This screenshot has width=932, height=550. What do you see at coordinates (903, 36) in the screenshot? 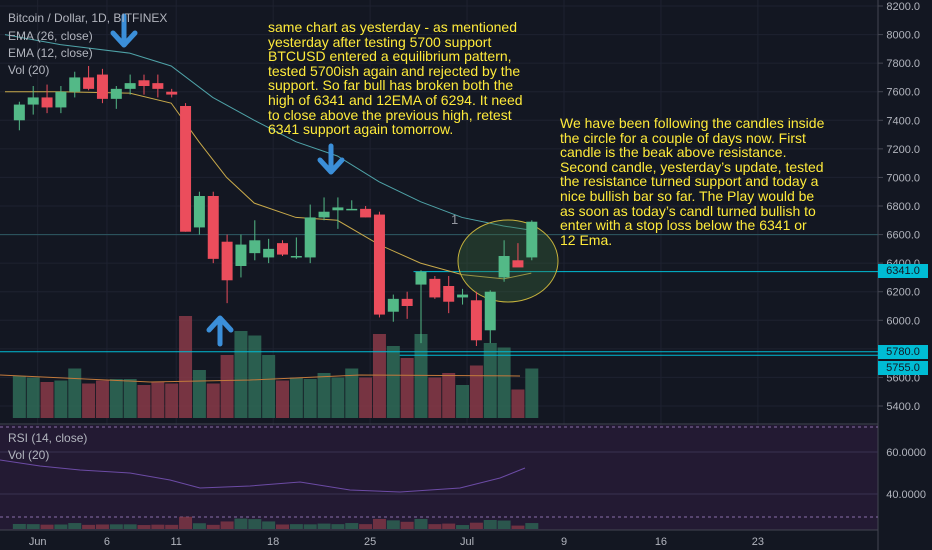
I see `price-tick-label: 8000.0` at bounding box center [903, 36].